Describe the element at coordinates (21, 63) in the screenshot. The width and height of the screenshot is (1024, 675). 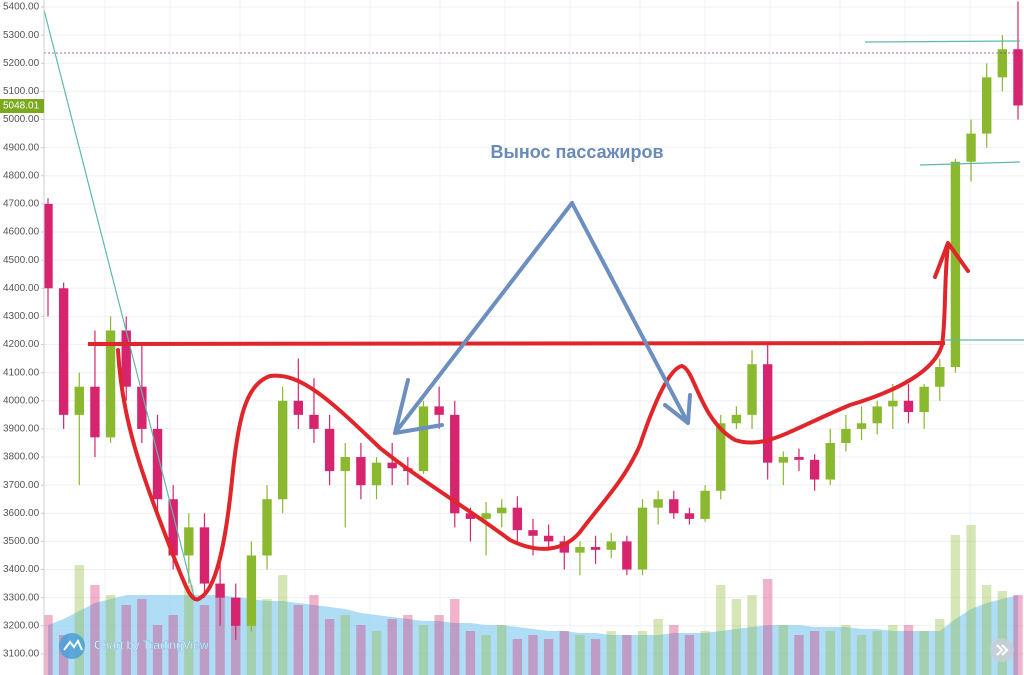
I see `y-tick-label: 5200.00` at that location.